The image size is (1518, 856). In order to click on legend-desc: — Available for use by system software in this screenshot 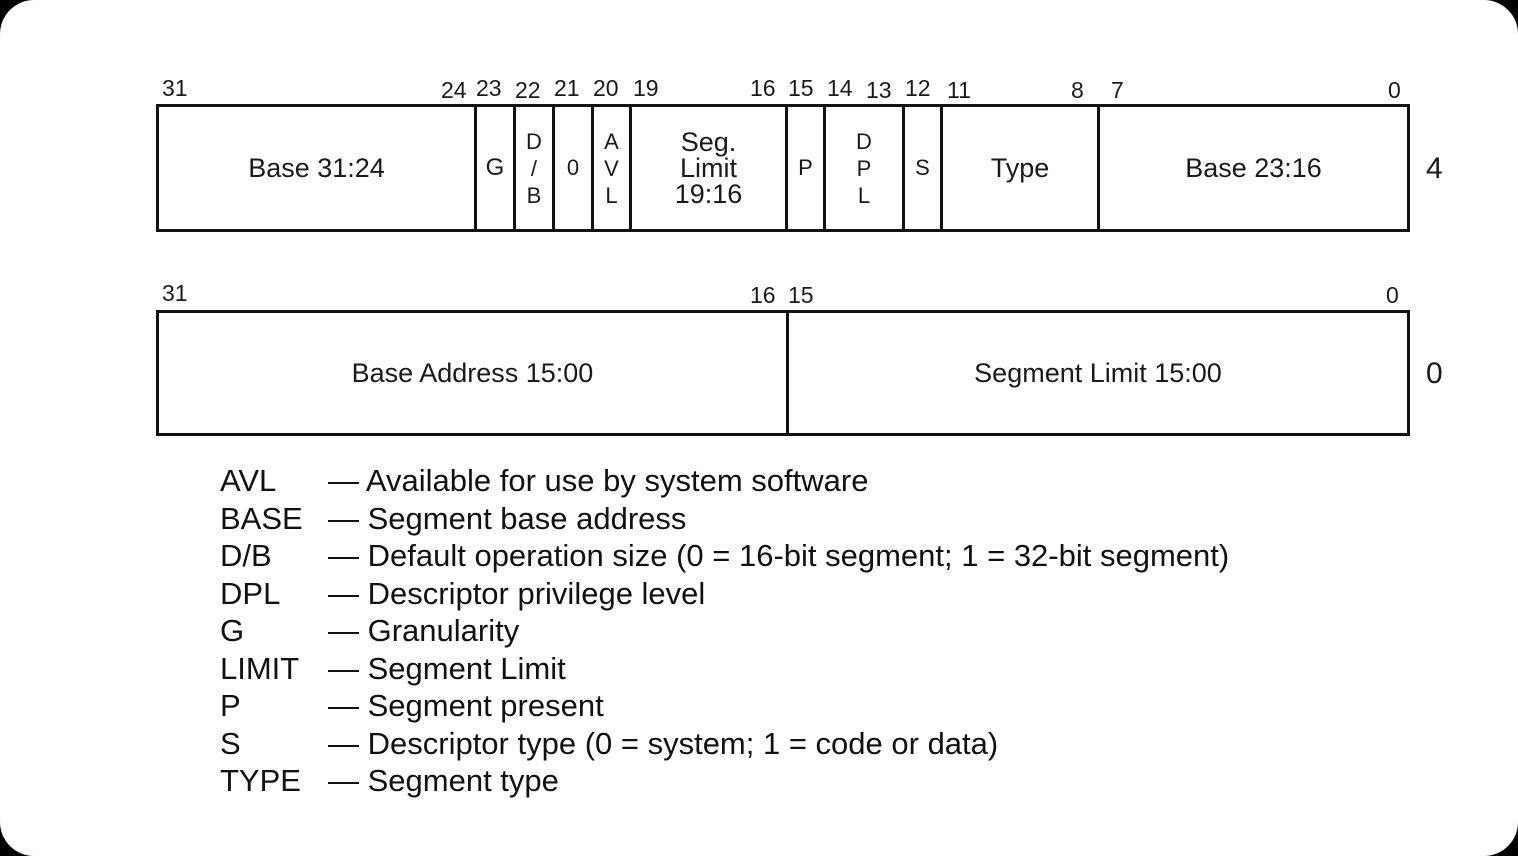, I will do `click(598, 480)`.